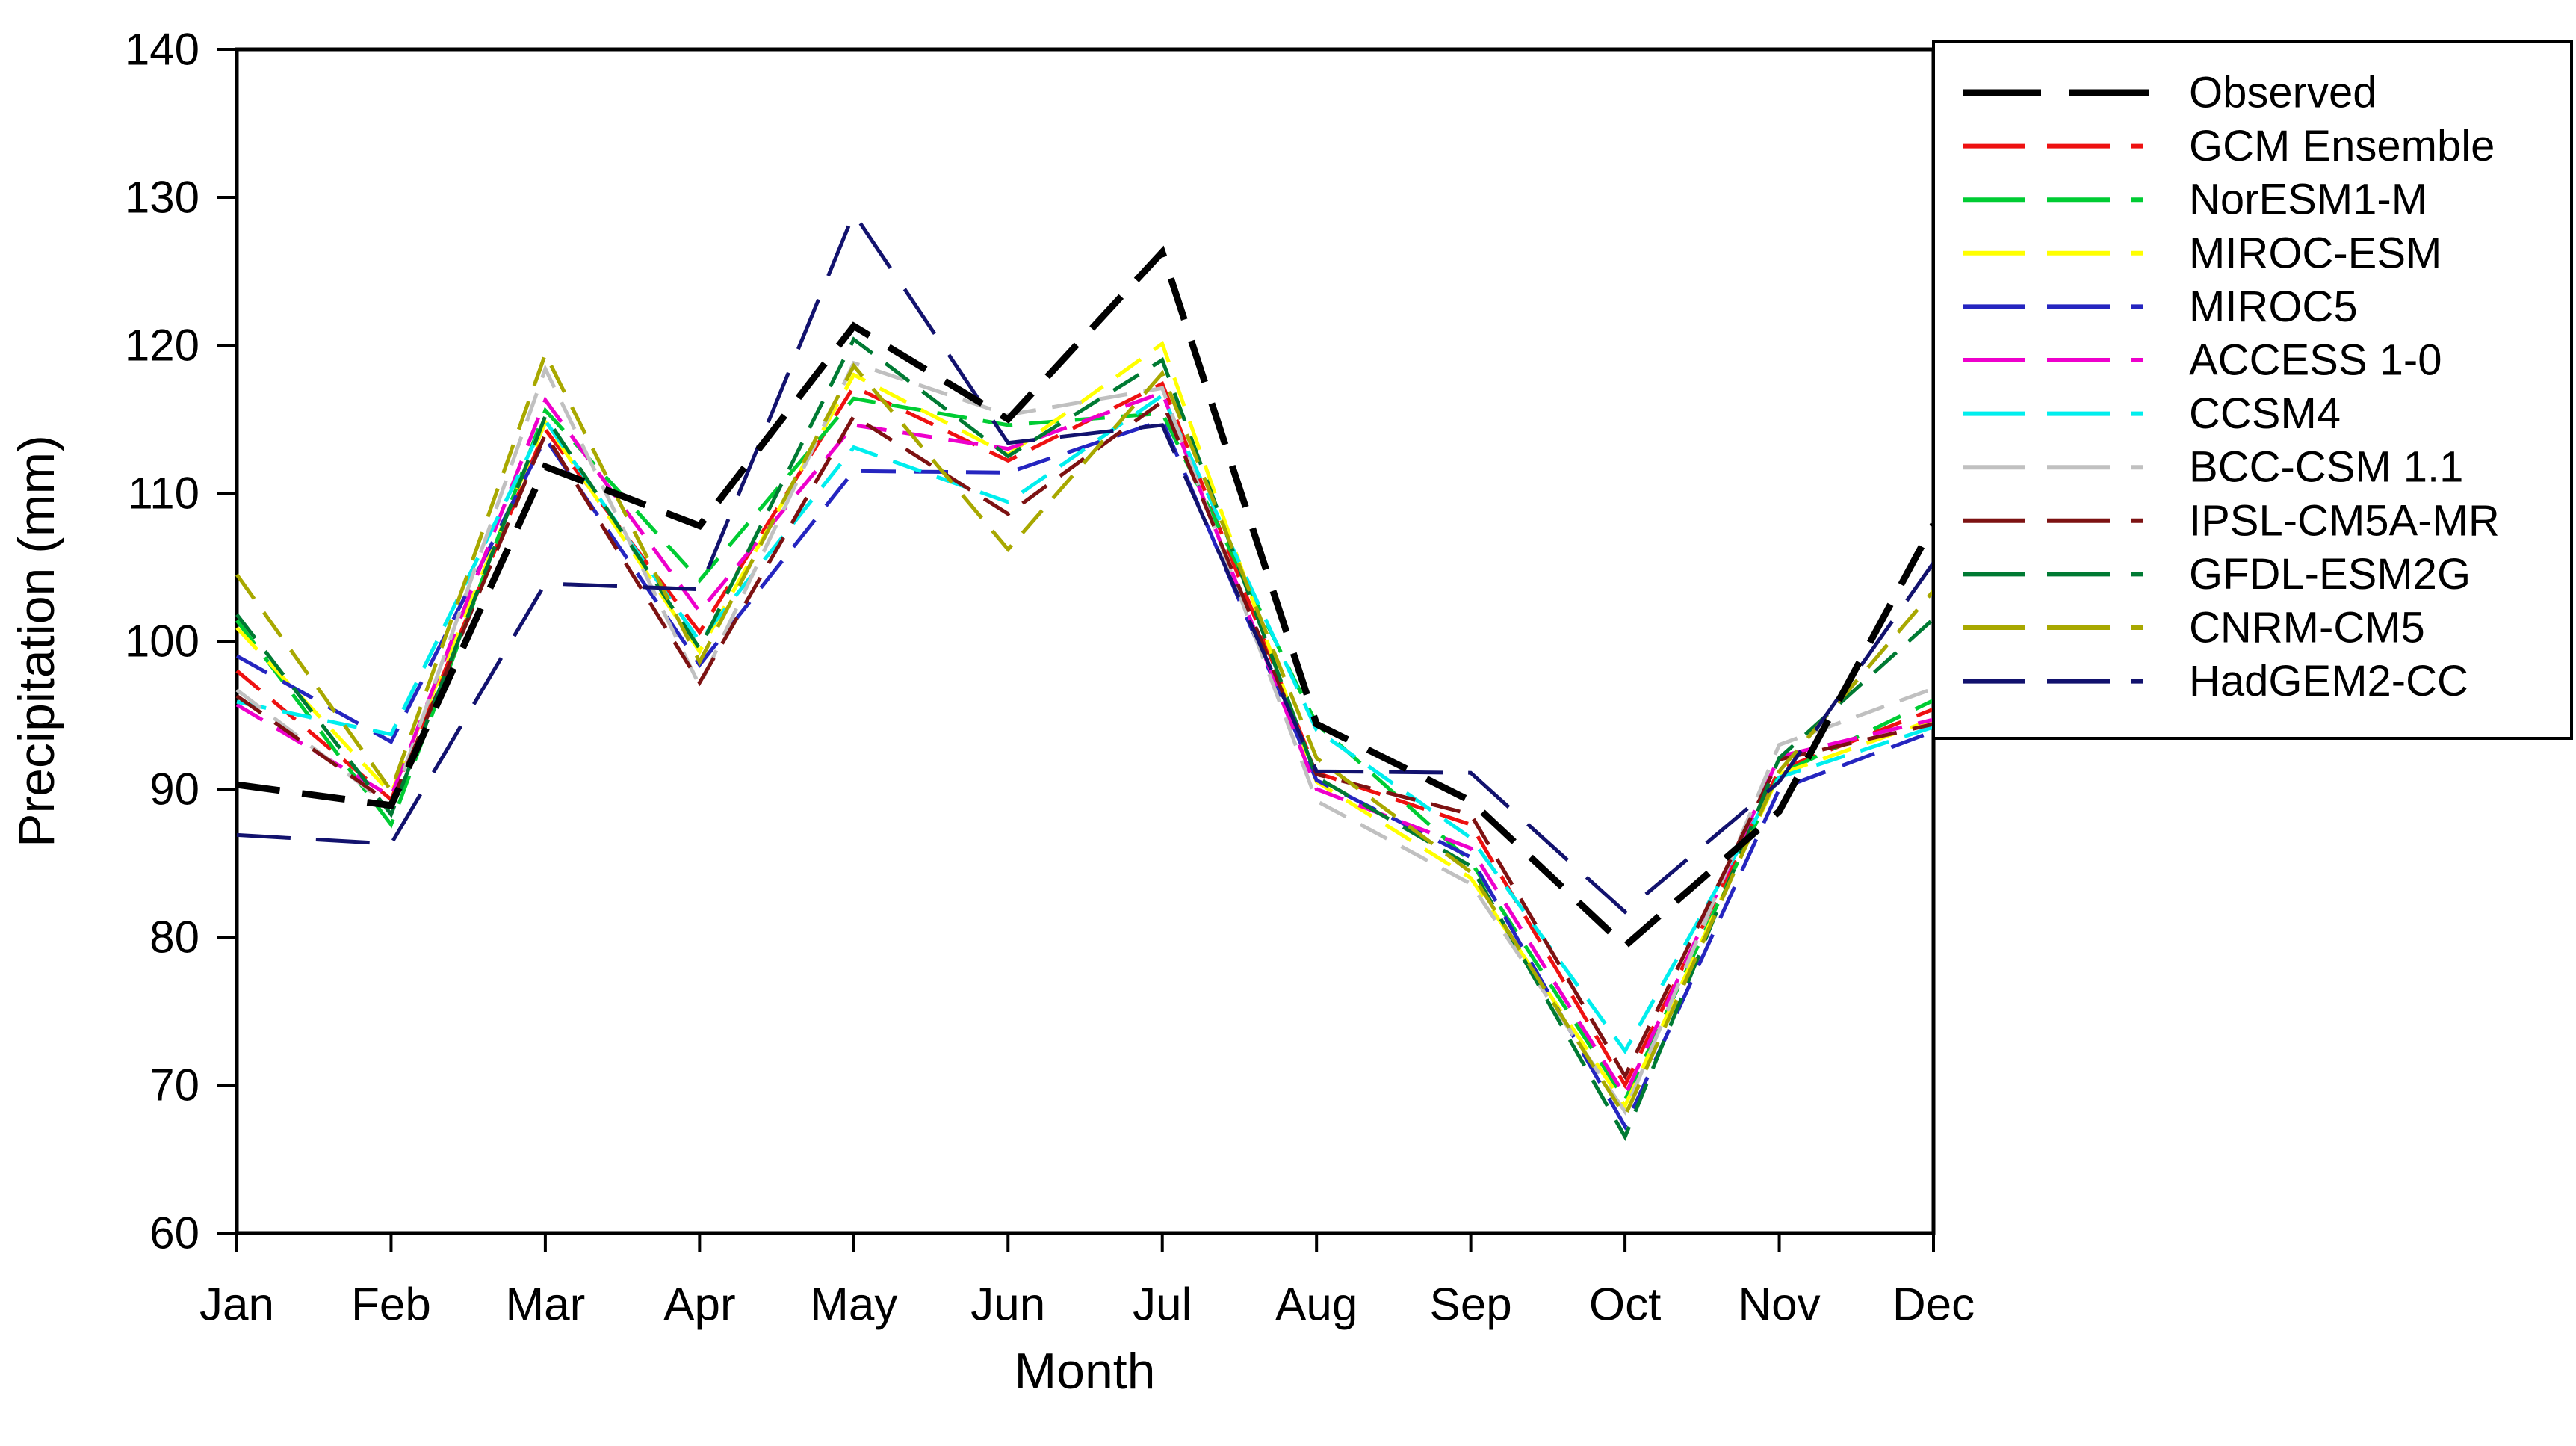 This screenshot has height=1446, width=2576. Describe the element at coordinates (162, 346) in the screenshot. I see `y-tick-label: 120` at that location.